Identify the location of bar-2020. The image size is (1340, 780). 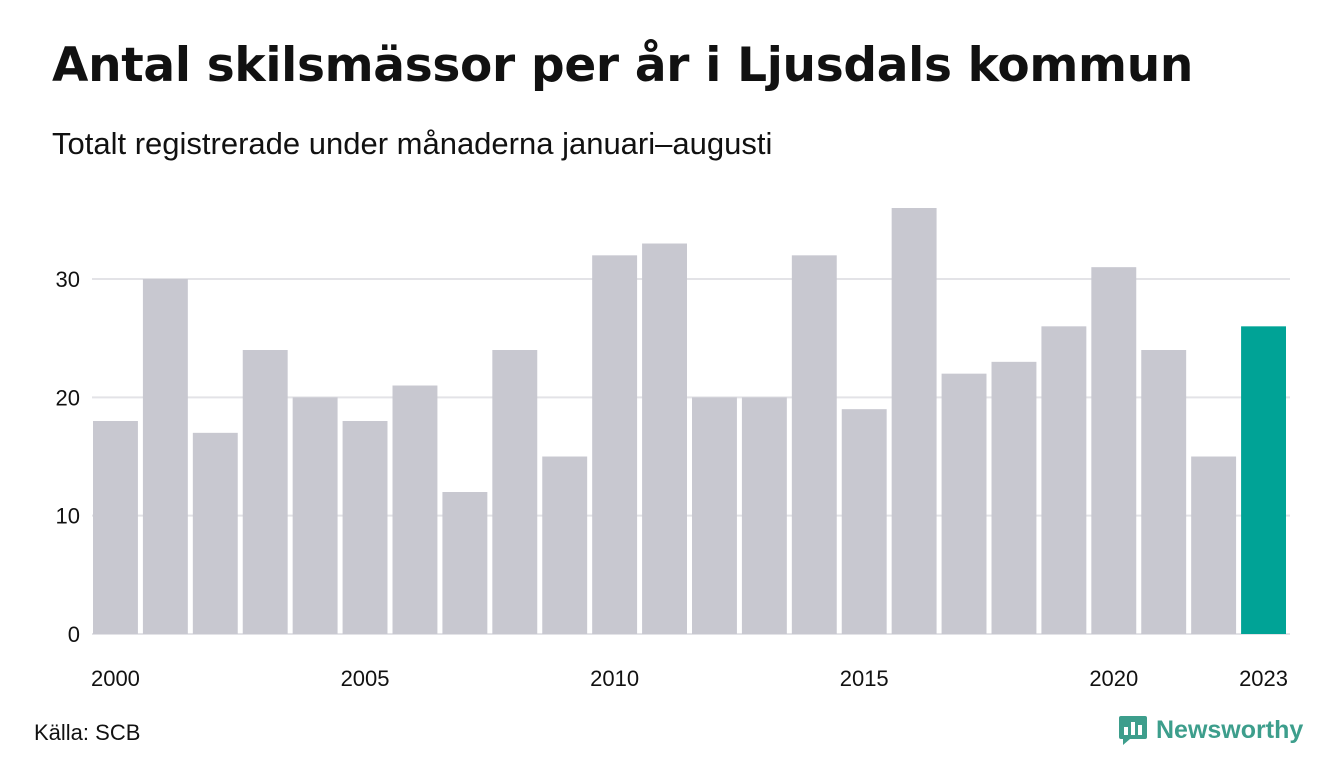
(1114, 450).